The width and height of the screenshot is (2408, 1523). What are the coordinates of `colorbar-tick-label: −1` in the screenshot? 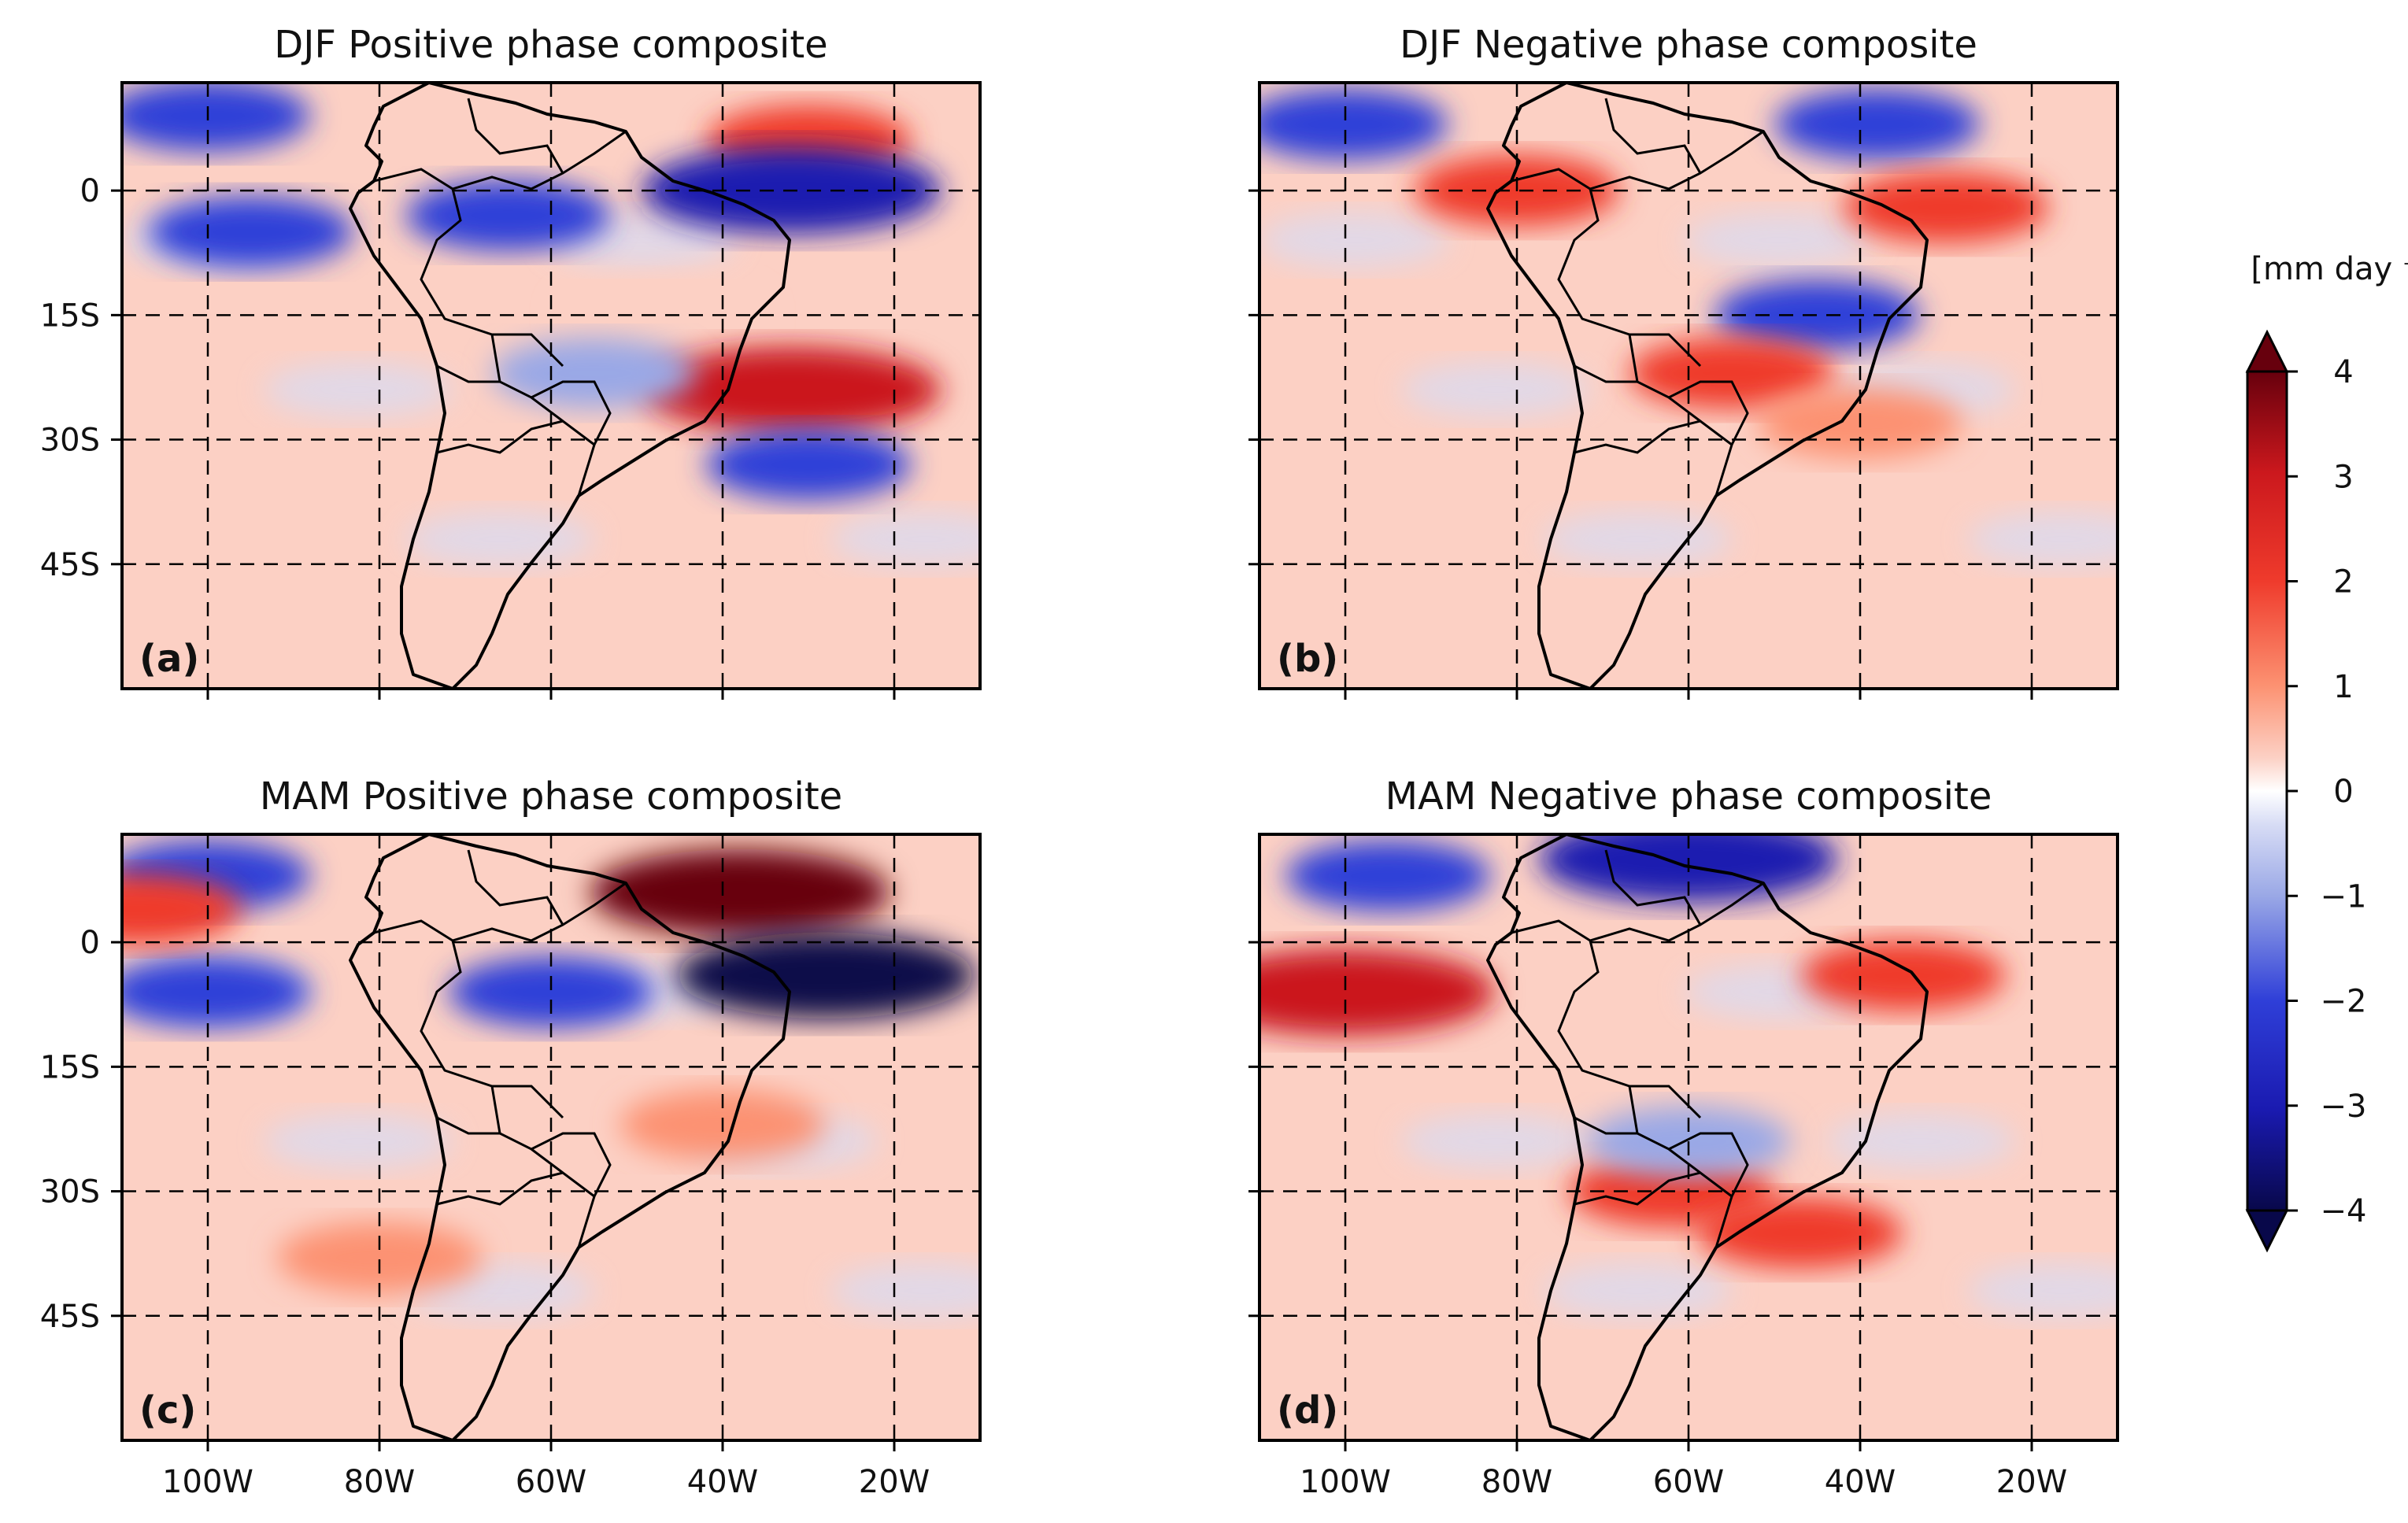 It's located at (2344, 896).